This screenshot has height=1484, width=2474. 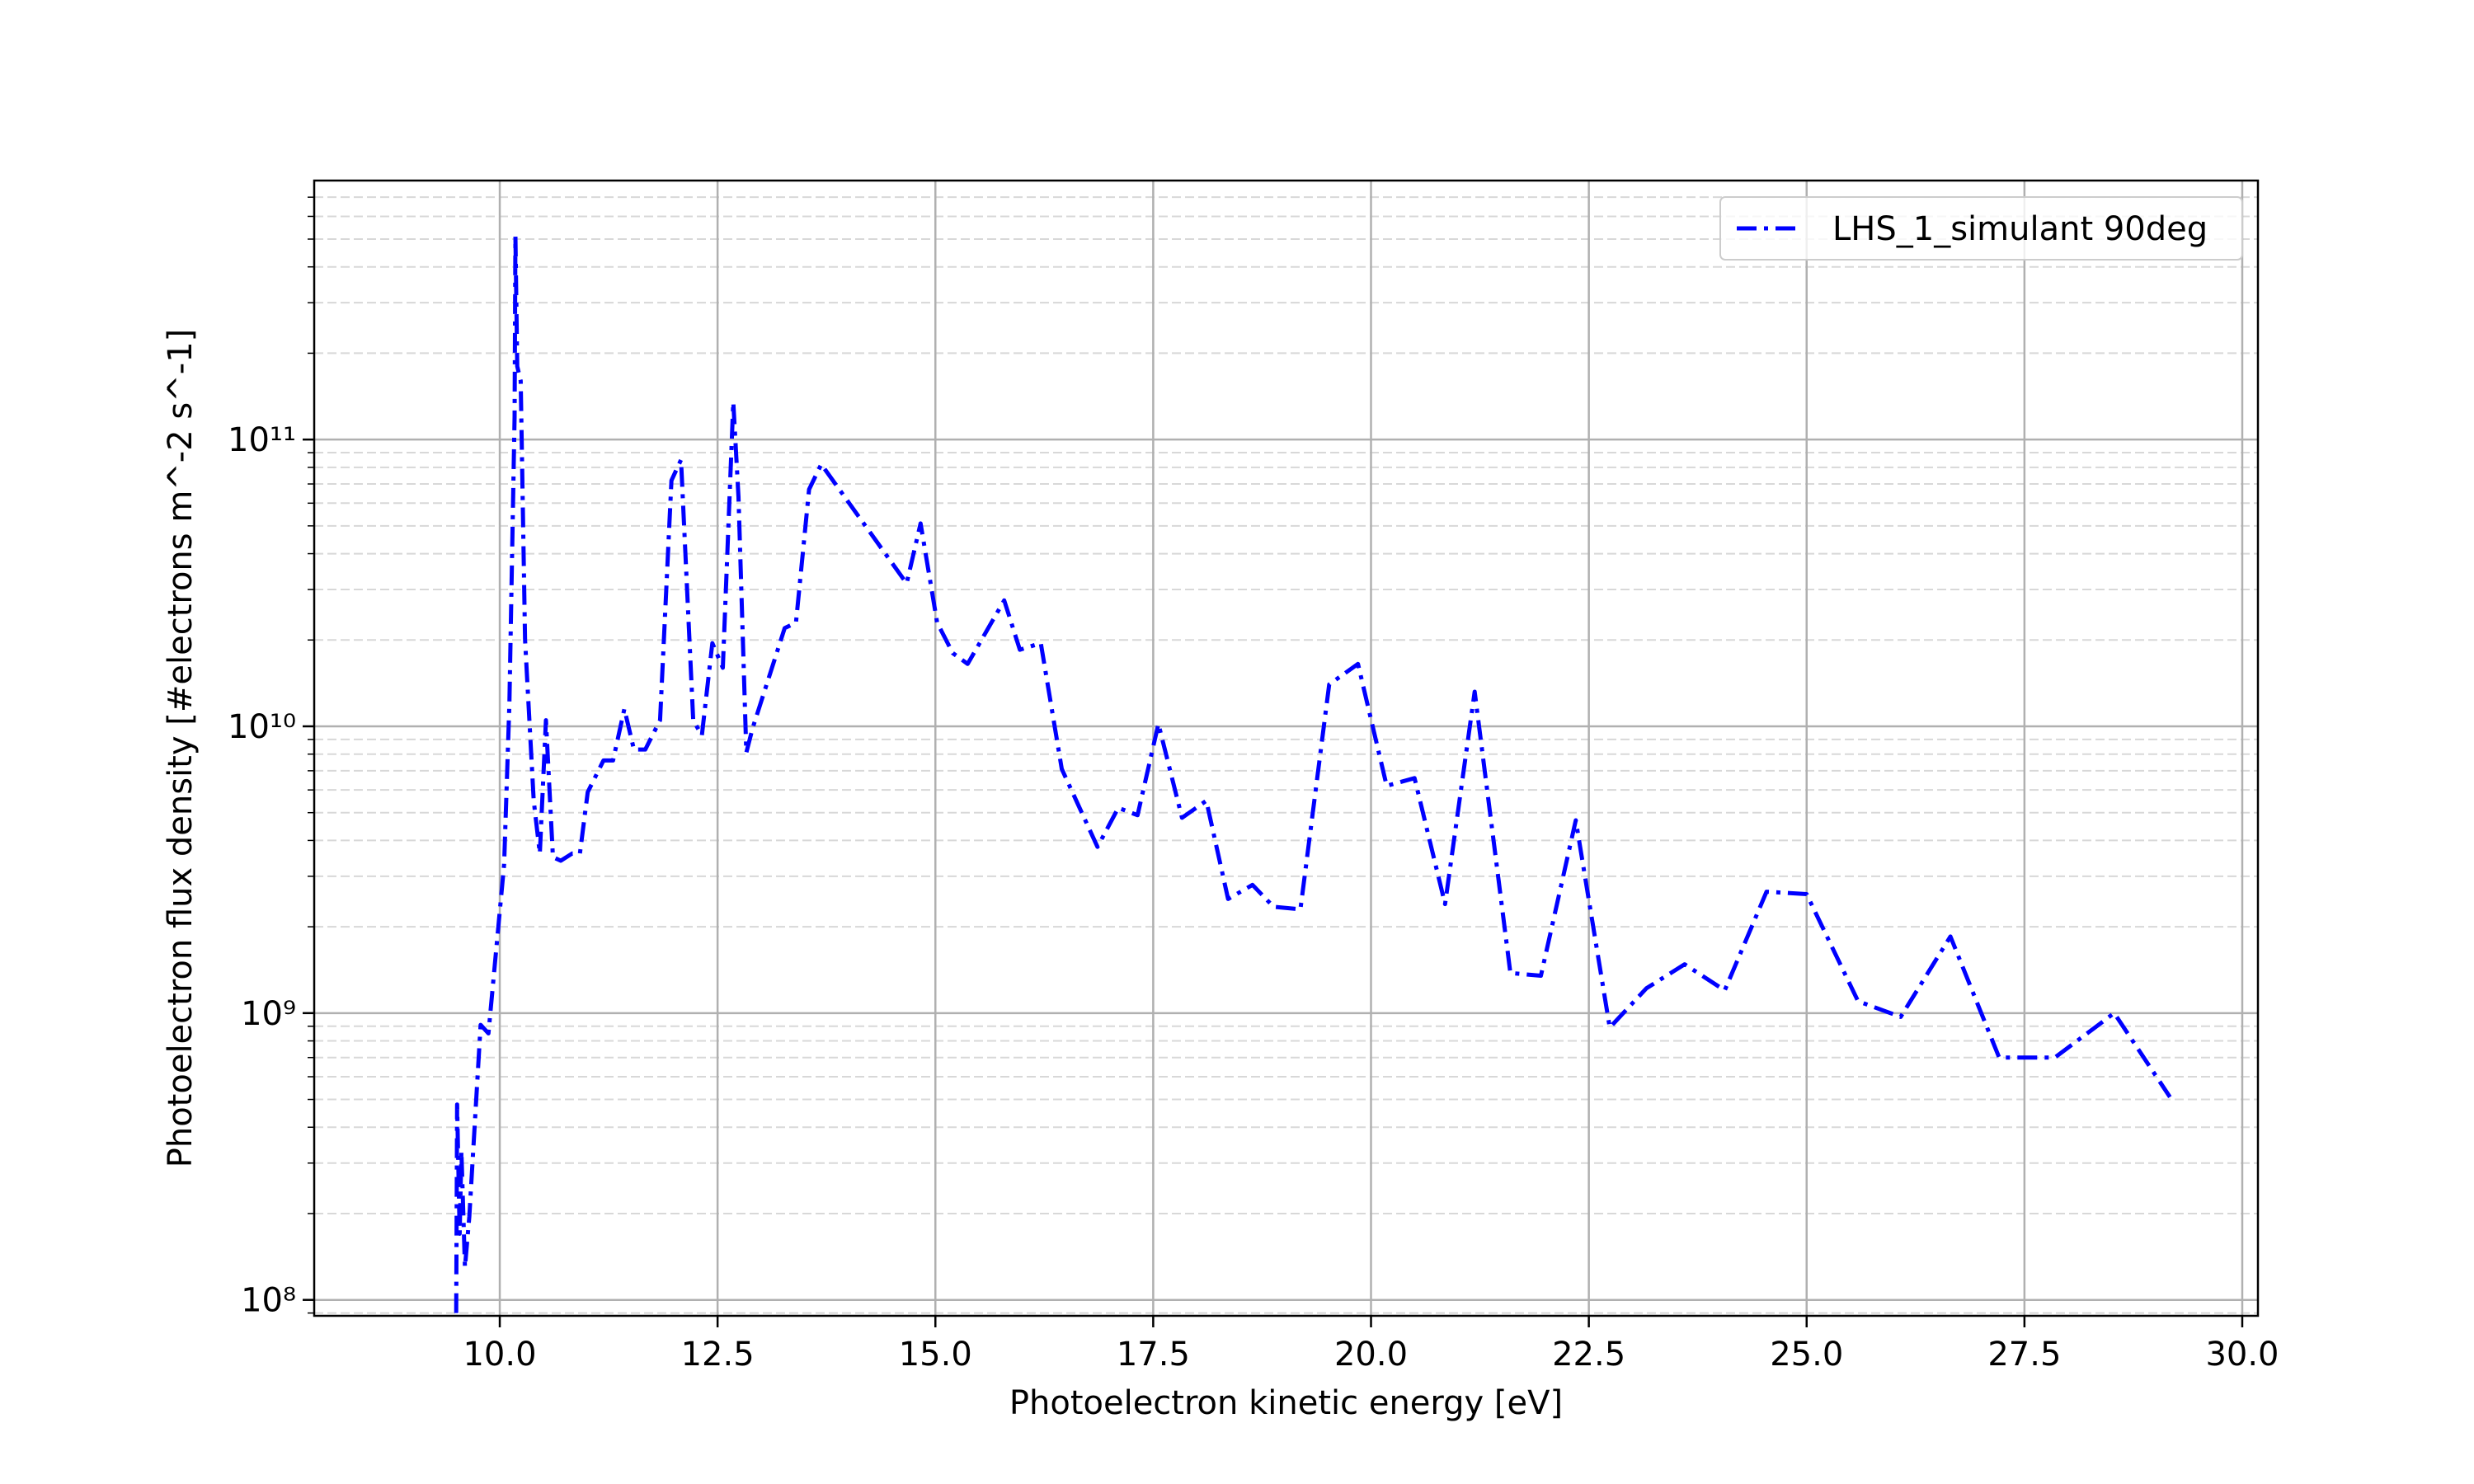 I want to click on legend-label: LHS_1_simulant 90deg, so click(x=2020, y=229).